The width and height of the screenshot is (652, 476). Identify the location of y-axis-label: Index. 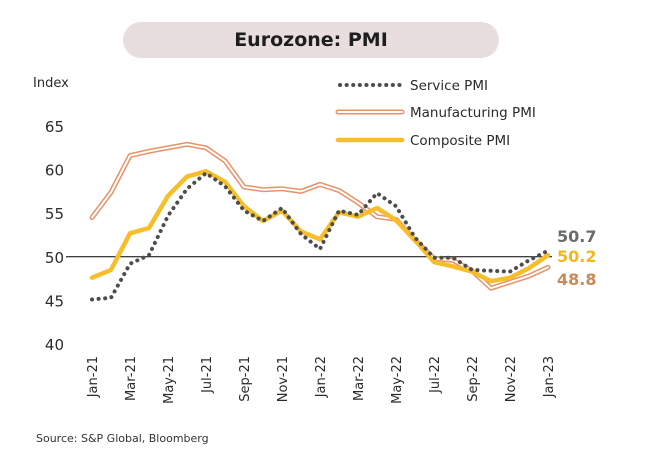
(51, 83).